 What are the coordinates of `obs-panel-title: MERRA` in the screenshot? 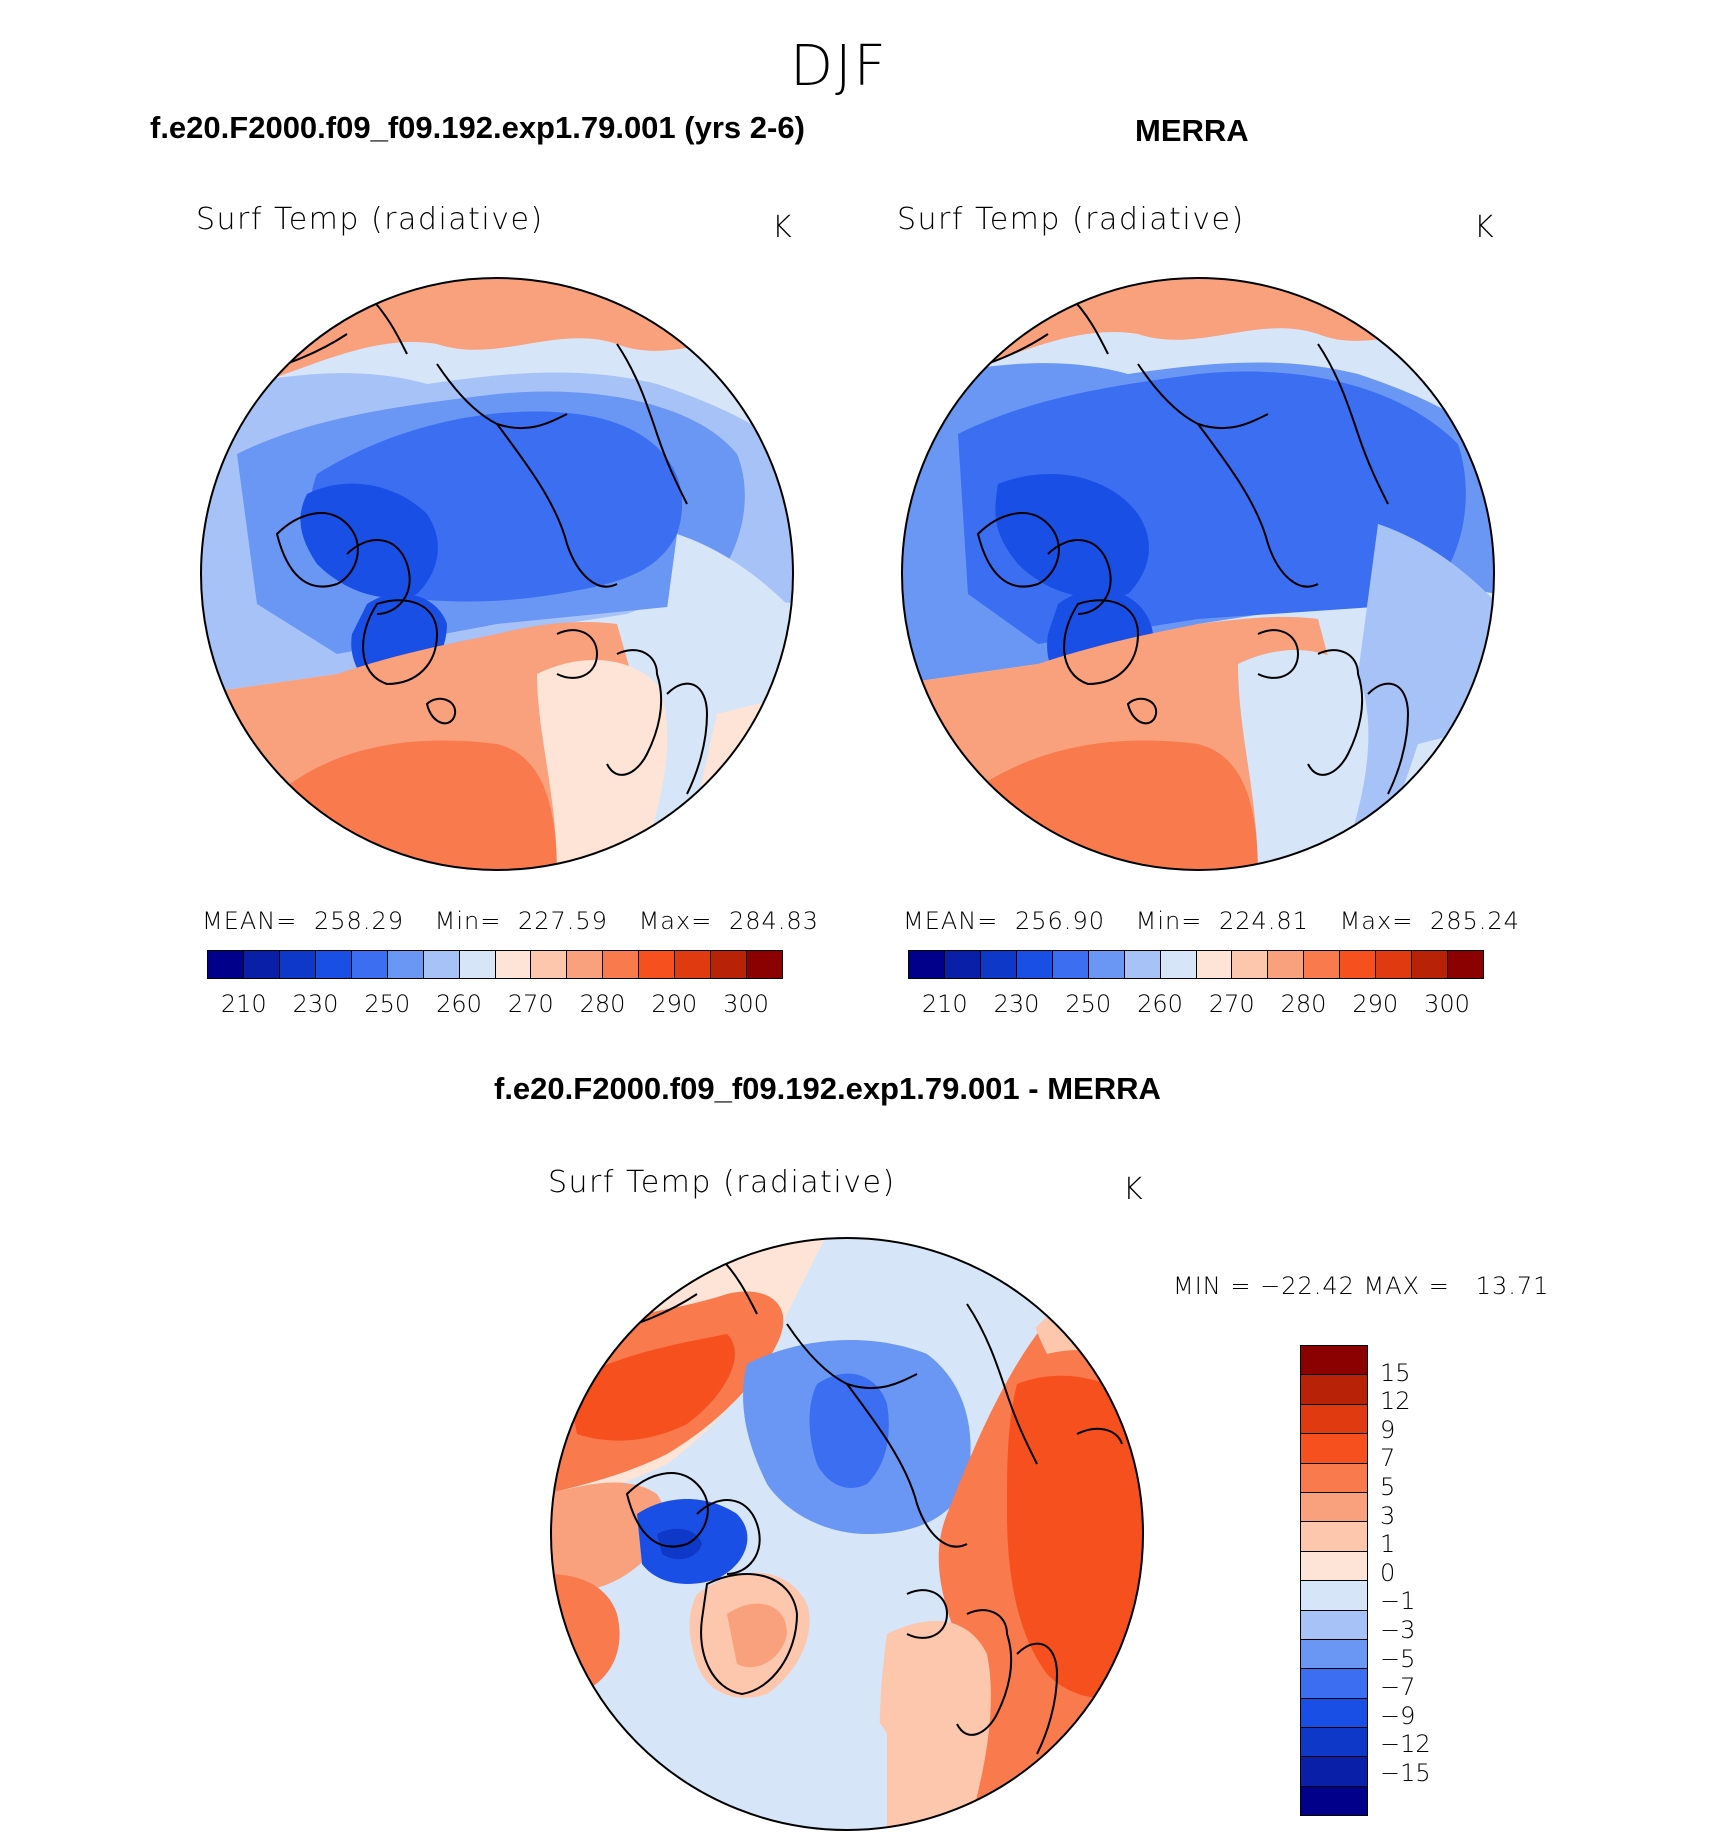 It's located at (1192, 130).